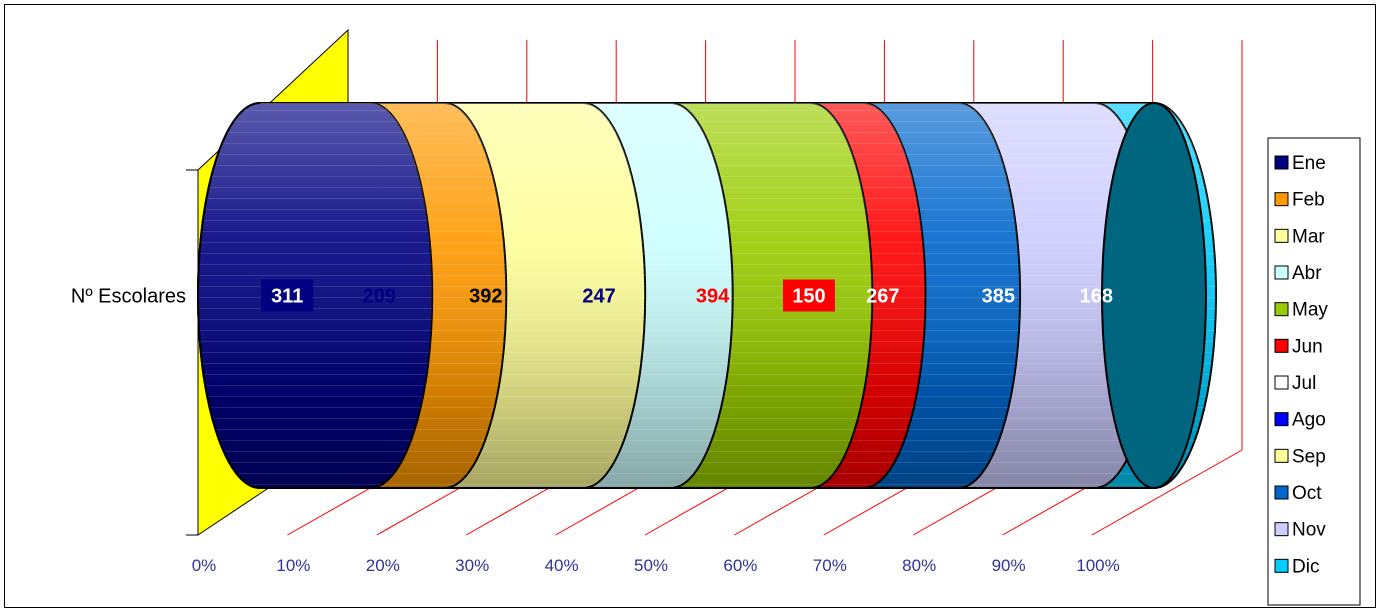 This screenshot has height=613, width=1381. Describe the element at coordinates (1309, 163) in the screenshot. I see `legend-label-ene: Ene` at that location.